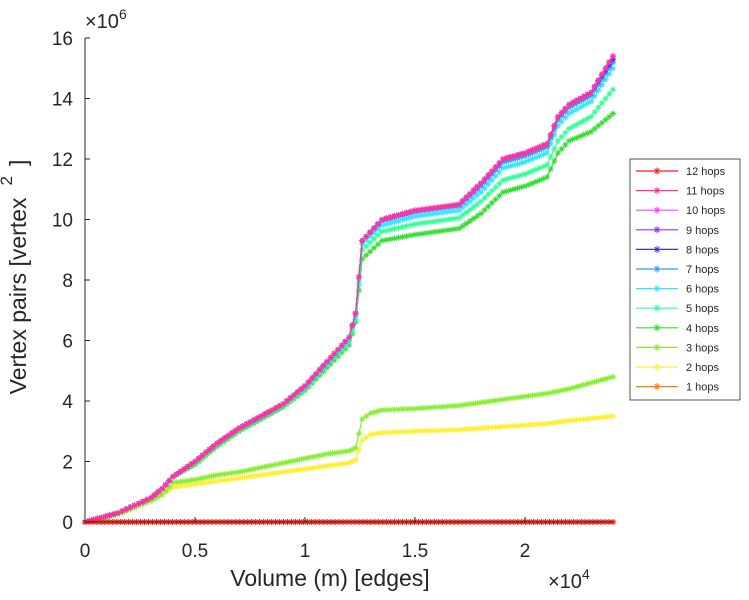  What do you see at coordinates (305, 551) in the screenshot?
I see `x-tick-label: 1` at bounding box center [305, 551].